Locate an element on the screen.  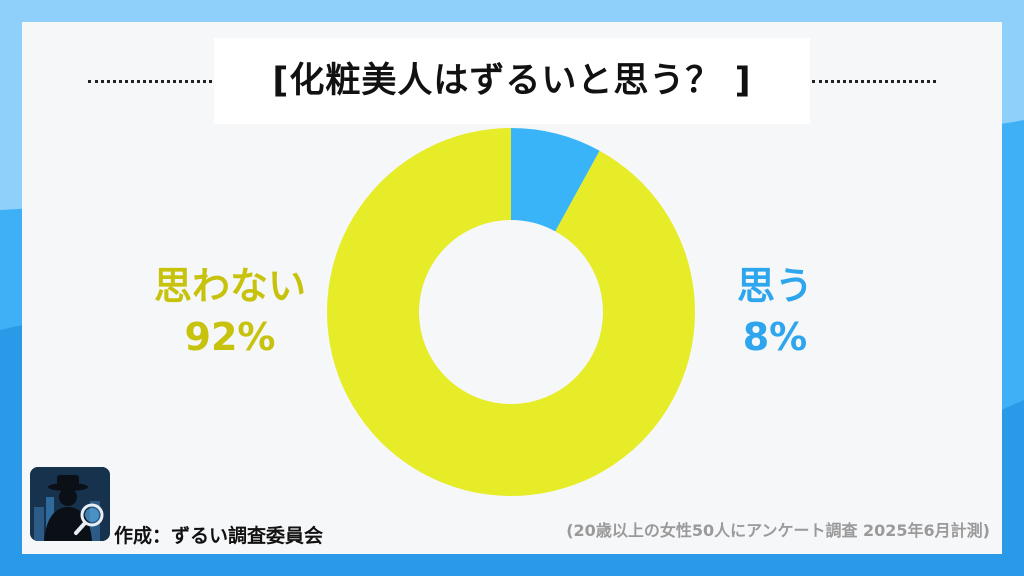
slice-label-no-percent: 92% is located at coordinates (230, 337).